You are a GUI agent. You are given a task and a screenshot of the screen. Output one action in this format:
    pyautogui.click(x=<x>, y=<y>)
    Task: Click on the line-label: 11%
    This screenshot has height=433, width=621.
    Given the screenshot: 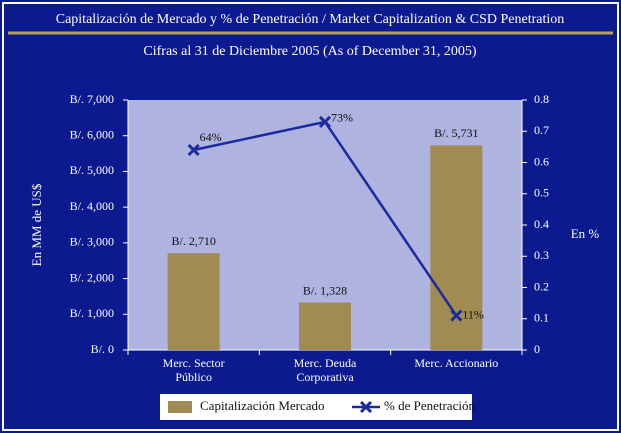 What is the action you would take?
    pyautogui.click(x=473, y=314)
    